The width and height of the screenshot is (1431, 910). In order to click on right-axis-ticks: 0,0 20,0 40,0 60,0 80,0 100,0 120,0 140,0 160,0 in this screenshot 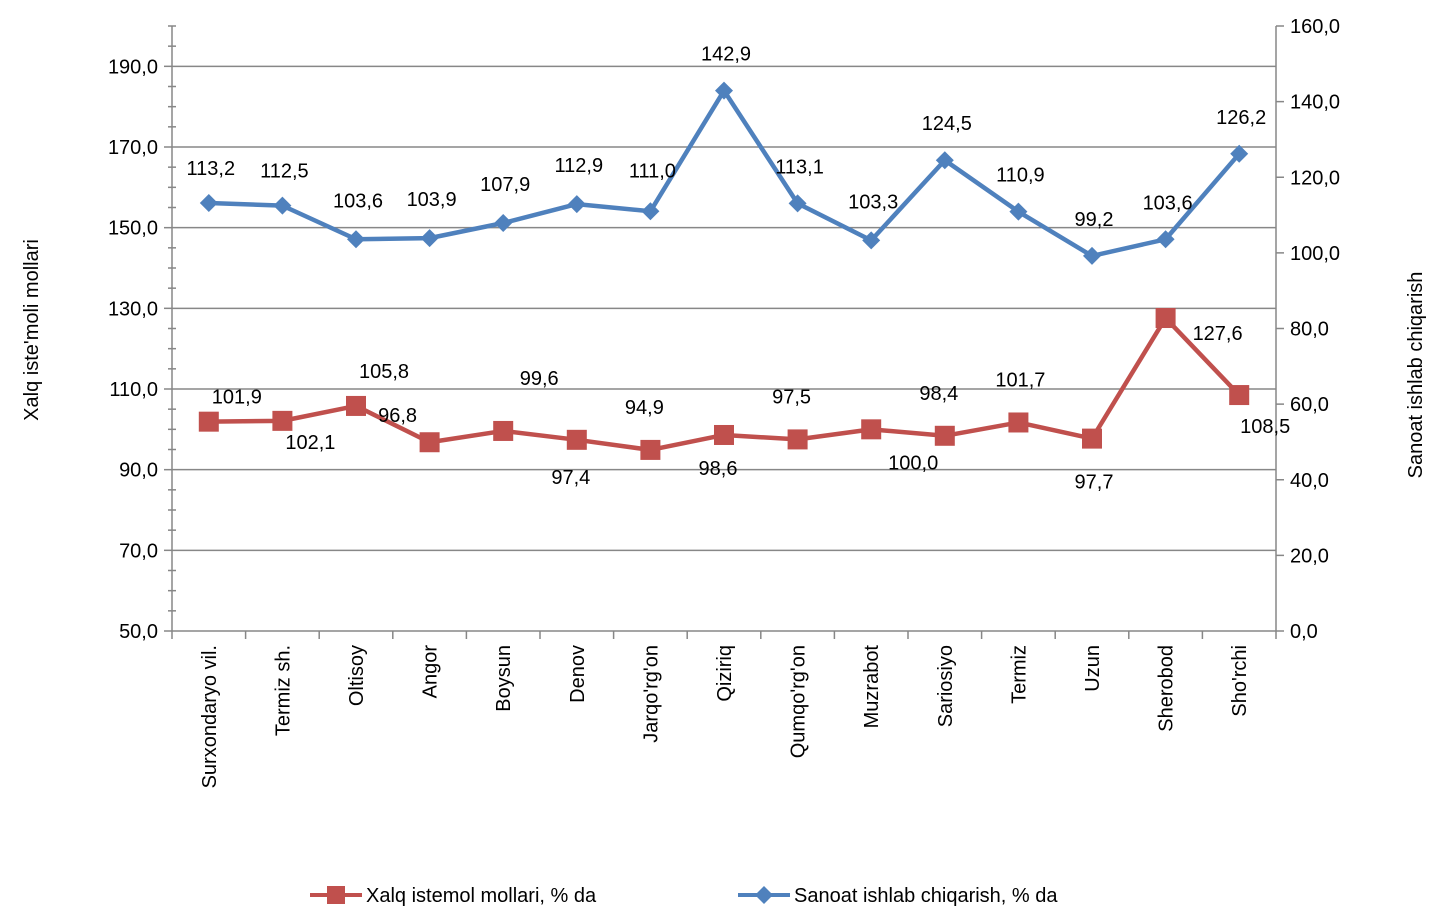, I will do `click(1315, 329)`.